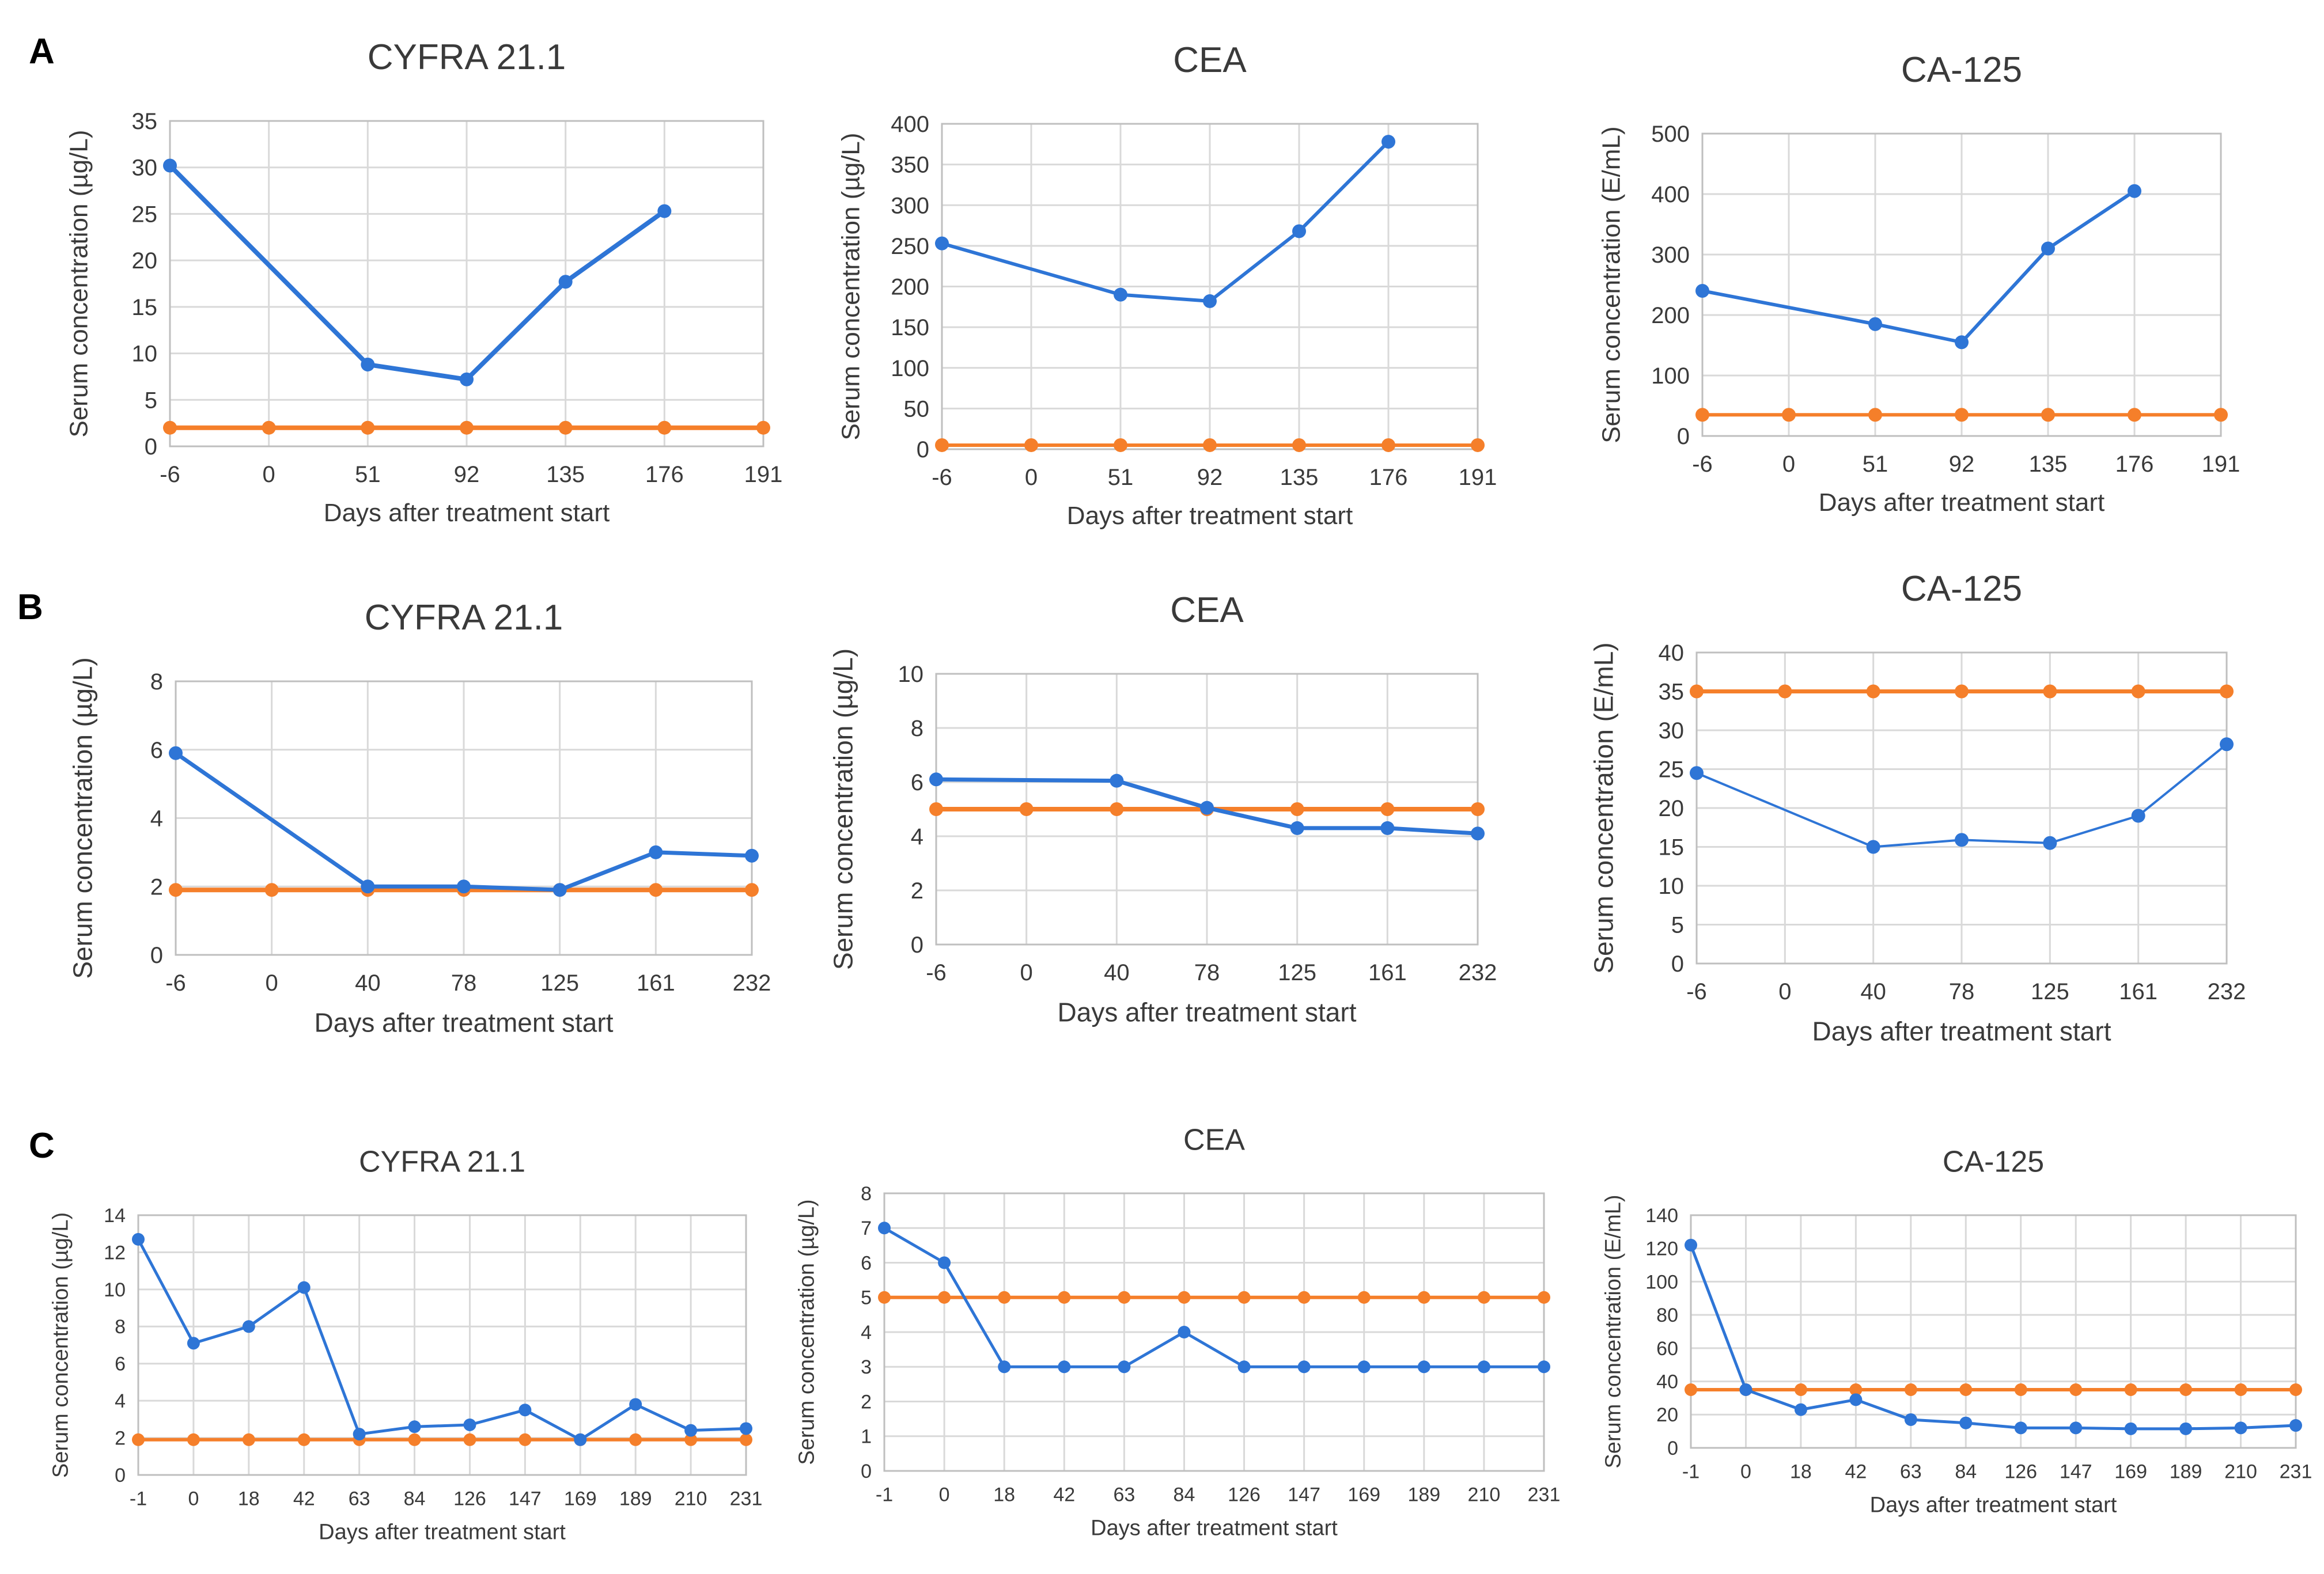 Image resolution: width=2324 pixels, height=1574 pixels. Describe the element at coordinates (866, 1437) in the screenshot. I see `y-tick-label: 1` at that location.